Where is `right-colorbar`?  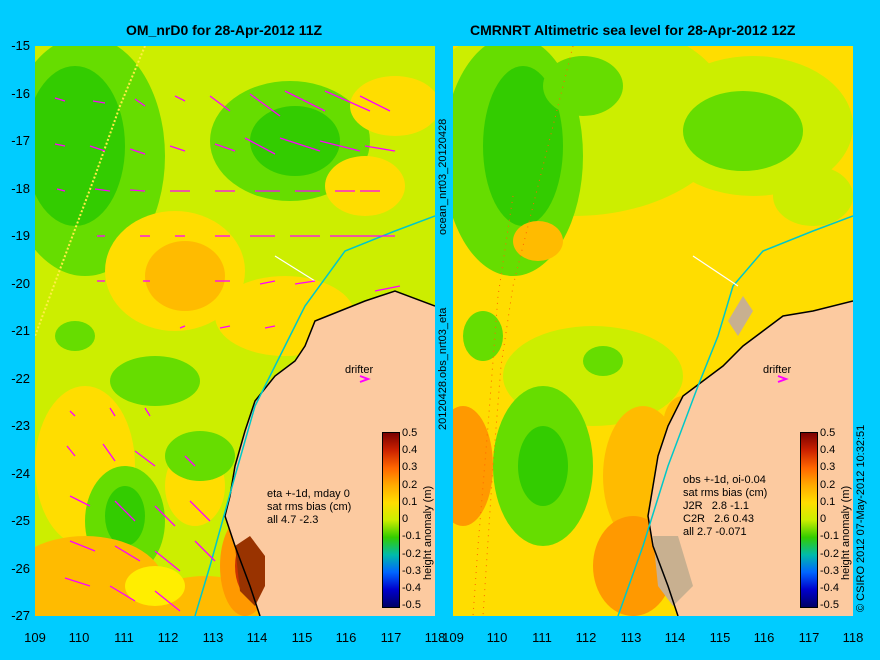 right-colorbar is located at coordinates (809, 520).